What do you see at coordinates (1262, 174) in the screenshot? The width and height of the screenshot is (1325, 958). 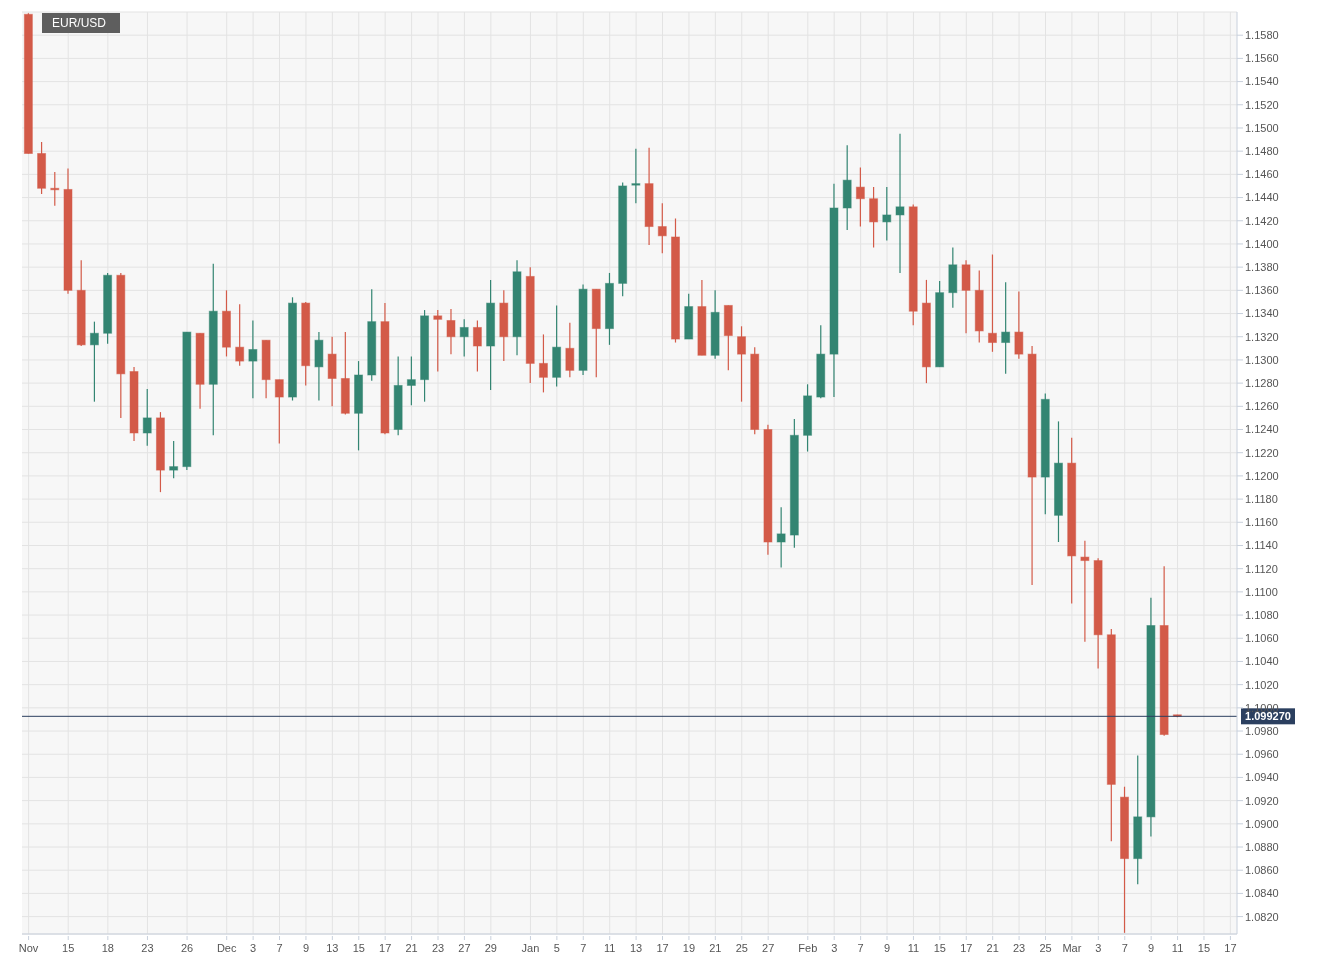 I see `y-tick-label: 1.1460` at bounding box center [1262, 174].